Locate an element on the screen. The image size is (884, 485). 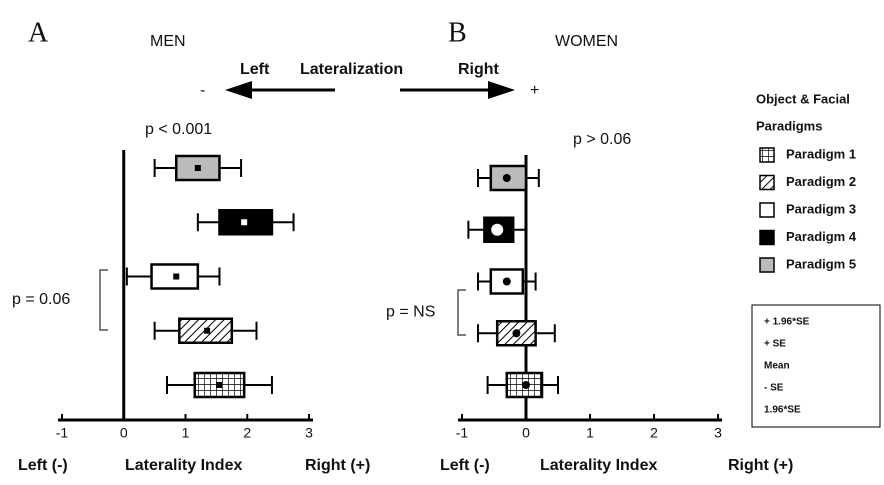
key-box is located at coordinates (816, 366).